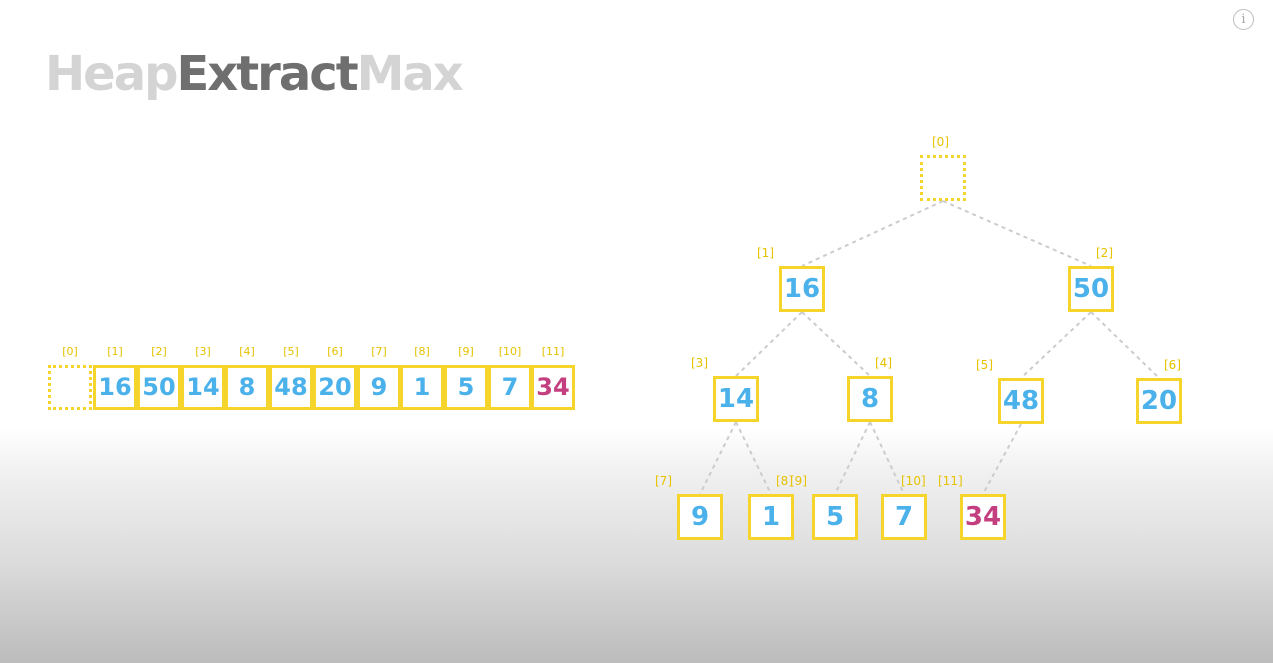 The height and width of the screenshot is (663, 1273). What do you see at coordinates (700, 517) in the screenshot?
I see `tree-node-7: 9` at bounding box center [700, 517].